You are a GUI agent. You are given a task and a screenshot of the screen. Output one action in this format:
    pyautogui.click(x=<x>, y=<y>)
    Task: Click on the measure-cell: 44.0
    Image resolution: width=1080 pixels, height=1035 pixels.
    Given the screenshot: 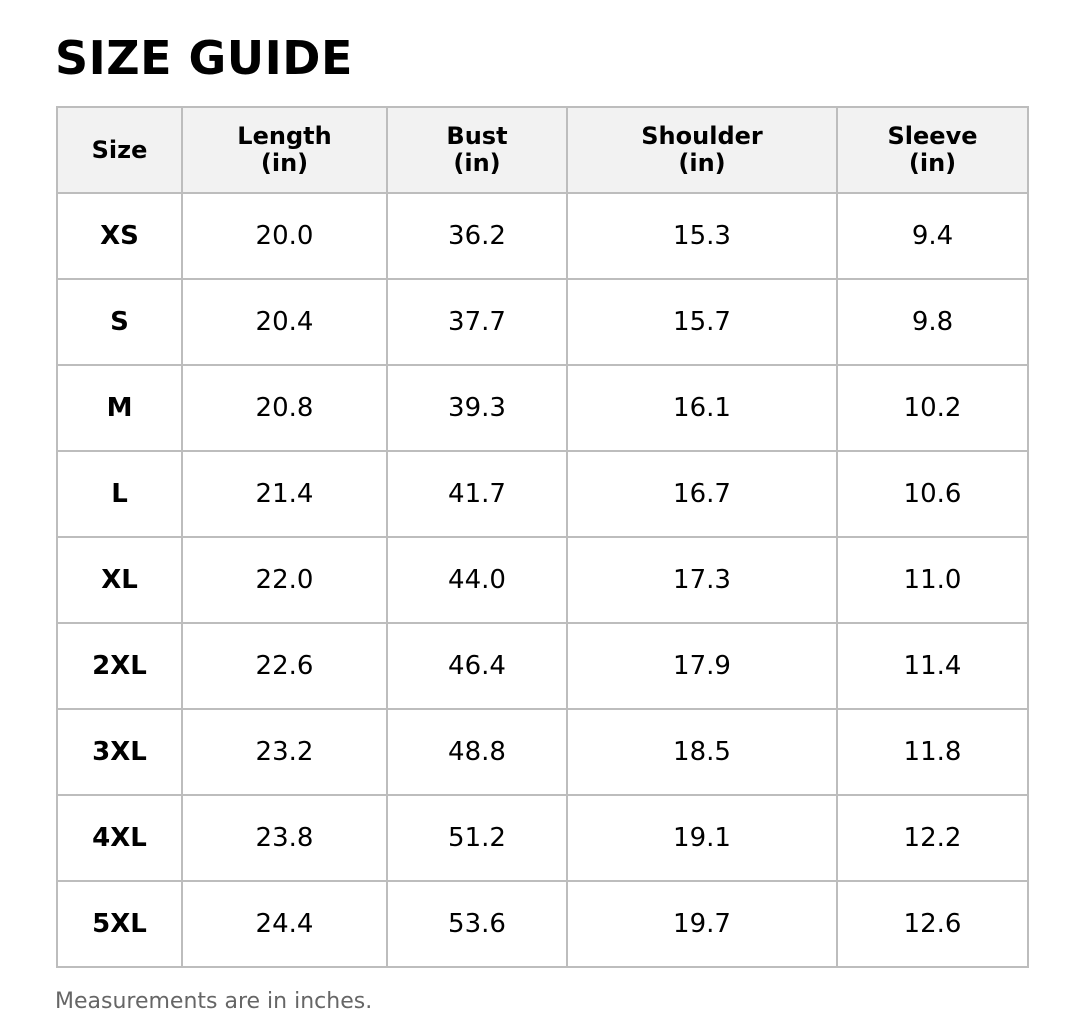 What is the action you would take?
    pyautogui.click(x=477, y=580)
    